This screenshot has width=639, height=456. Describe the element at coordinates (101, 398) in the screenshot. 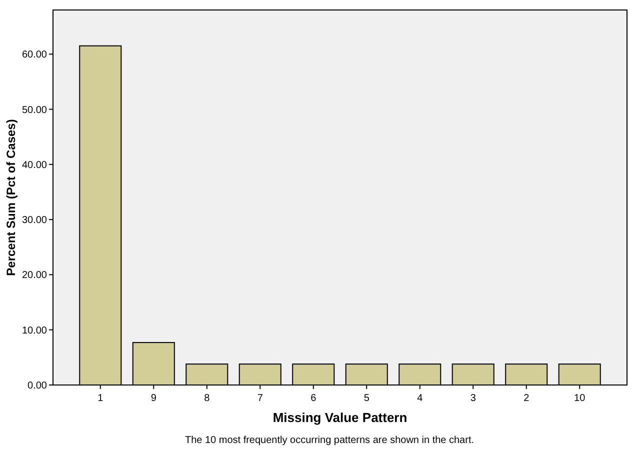

I see `x-tick-label: 1` at that location.